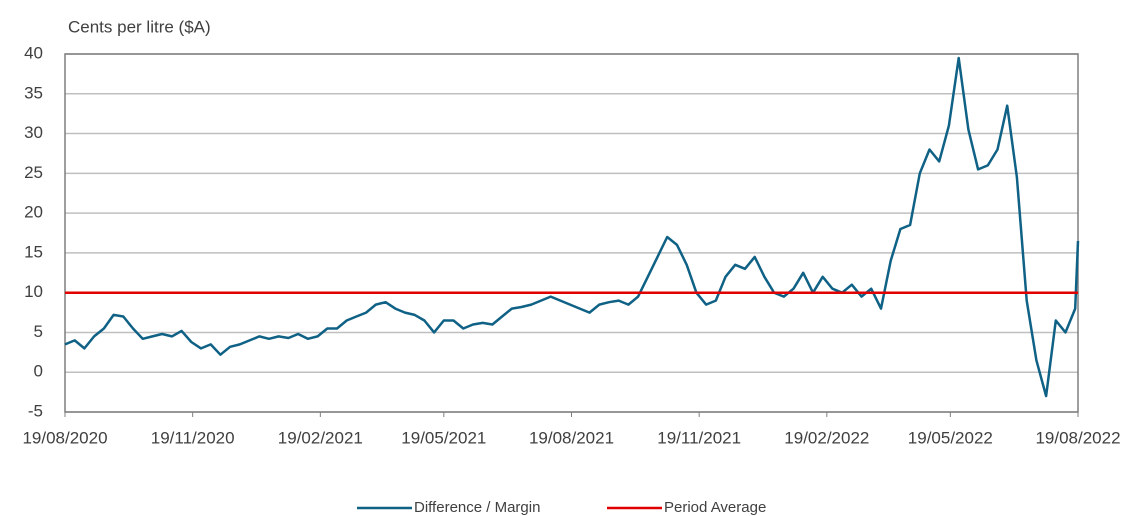 This screenshot has height=516, width=1132. I want to click on y-tick-label: 15, so click(33, 251).